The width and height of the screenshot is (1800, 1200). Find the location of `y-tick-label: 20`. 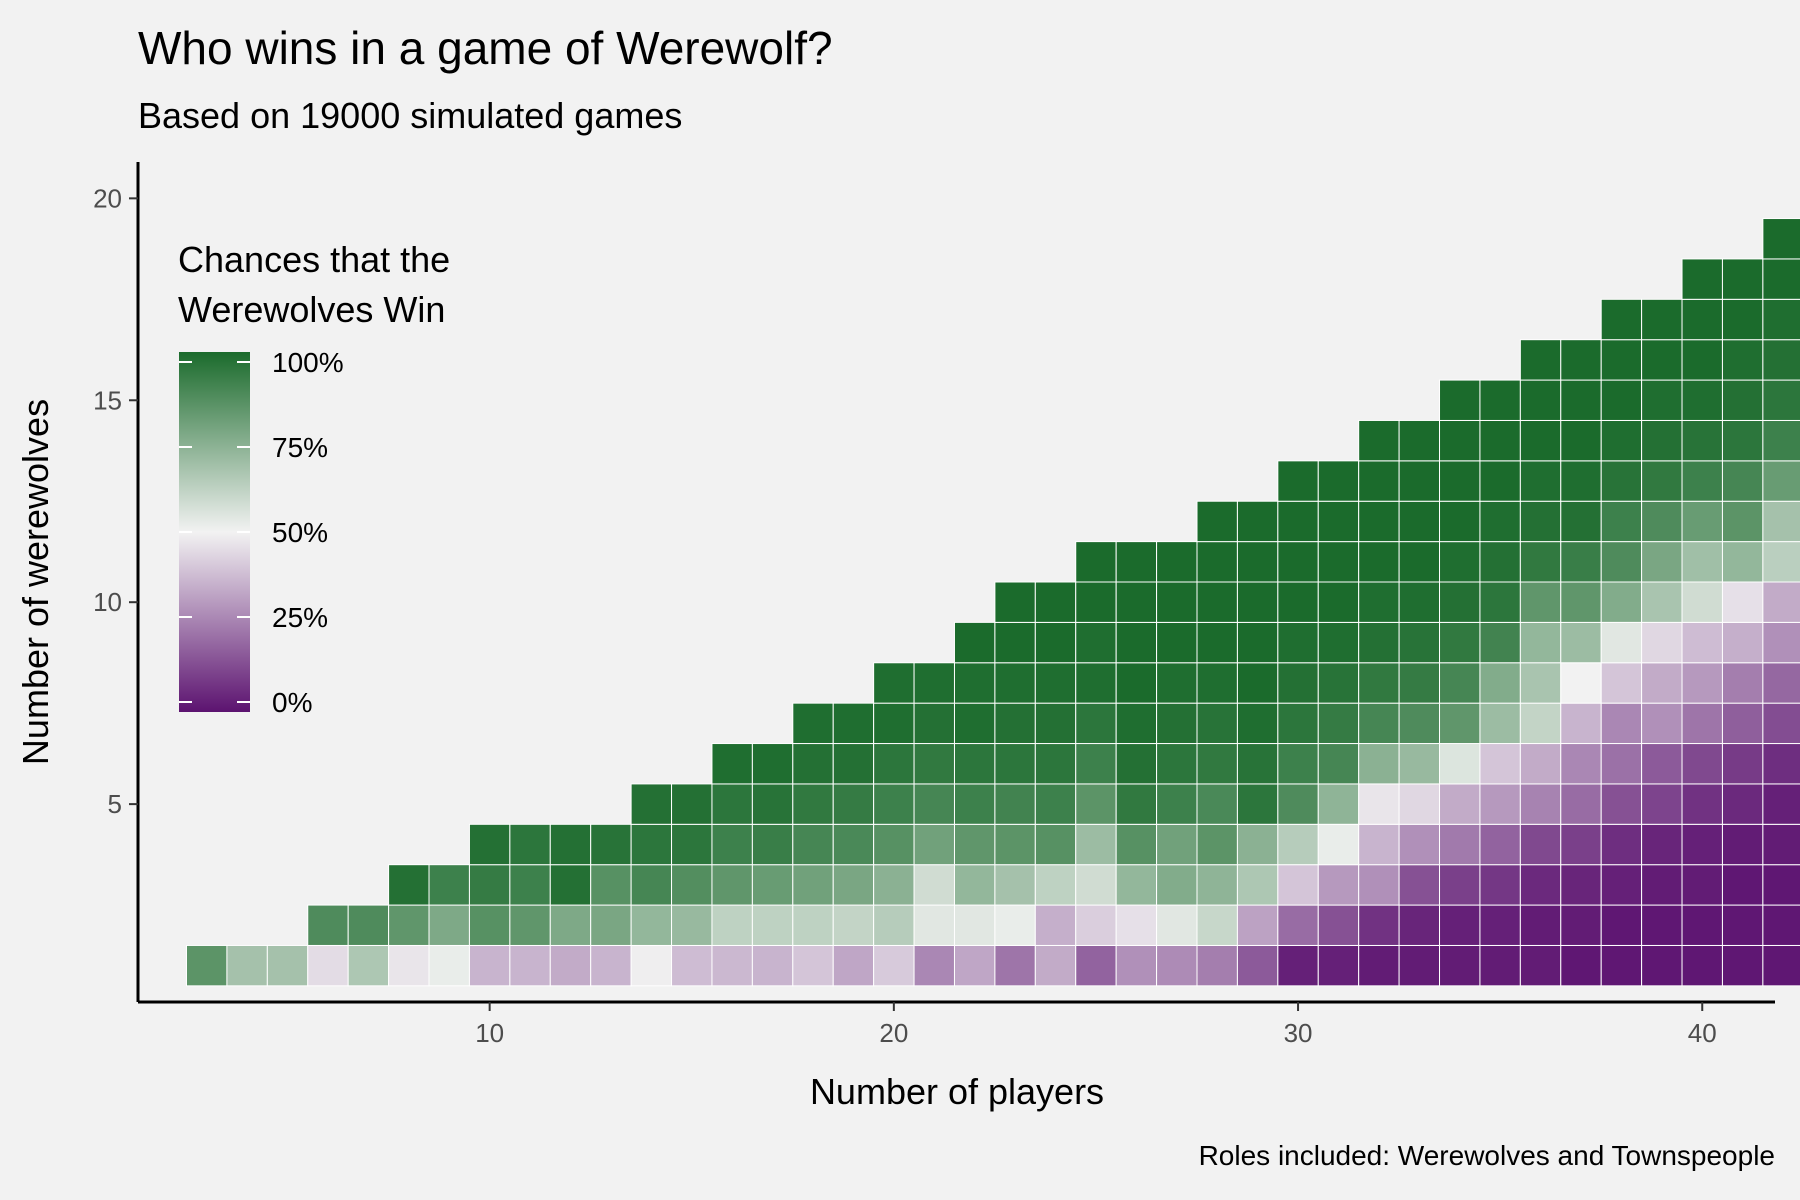

y-tick-label: 20 is located at coordinates (107, 198).